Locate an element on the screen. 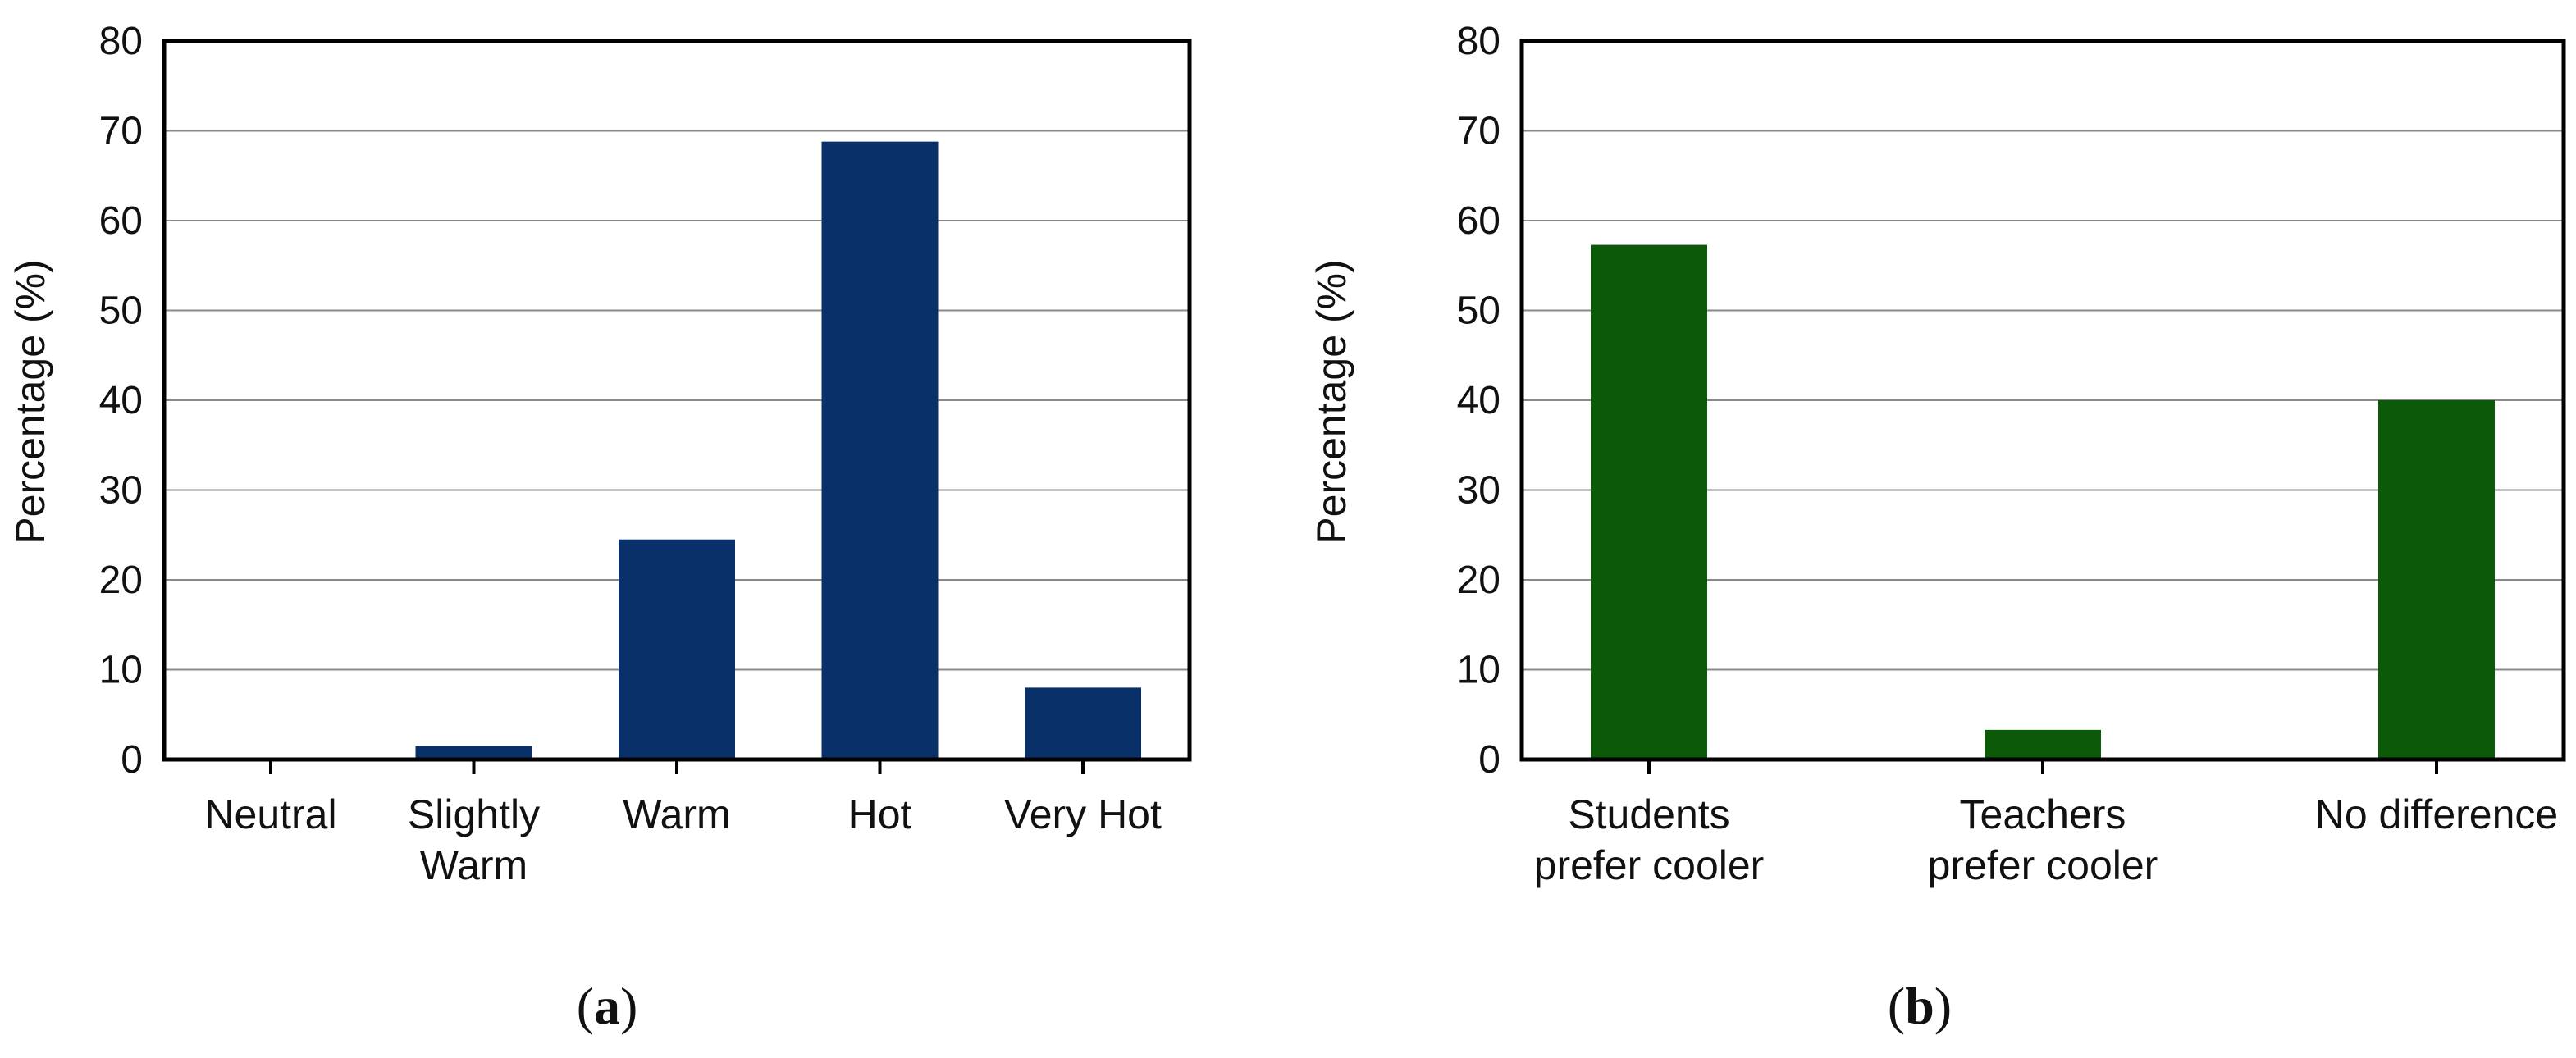 This screenshot has height=1058, width=2576. x-tick-label: Students prefer cooler is located at coordinates (1649, 839).